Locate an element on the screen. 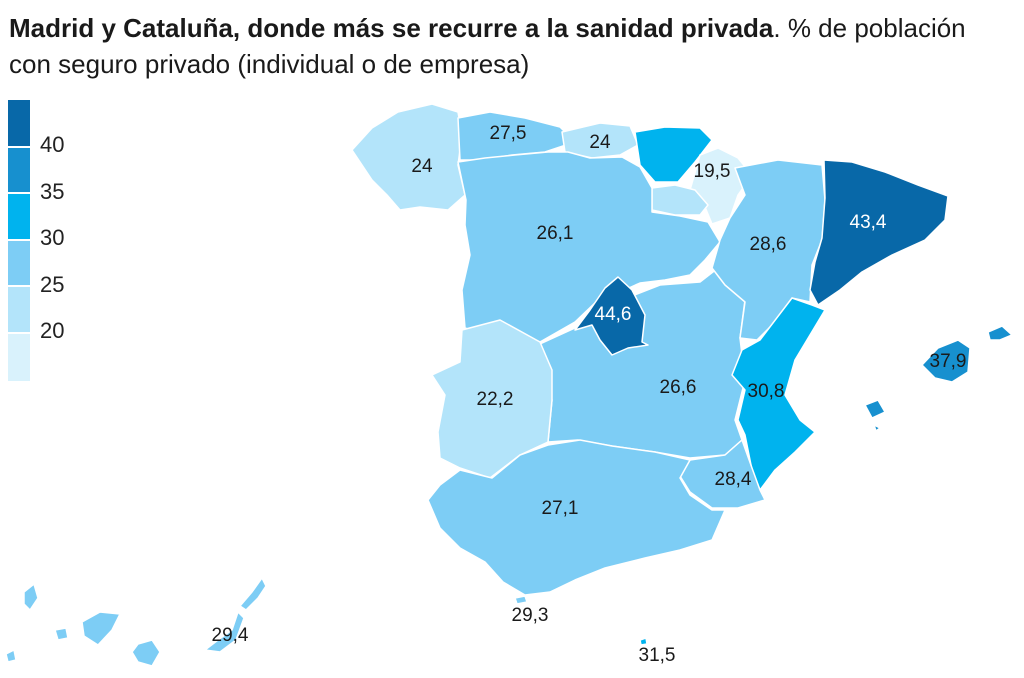 The width and height of the screenshot is (1024, 678). region-comunidad-valenciana is located at coordinates (778, 394).